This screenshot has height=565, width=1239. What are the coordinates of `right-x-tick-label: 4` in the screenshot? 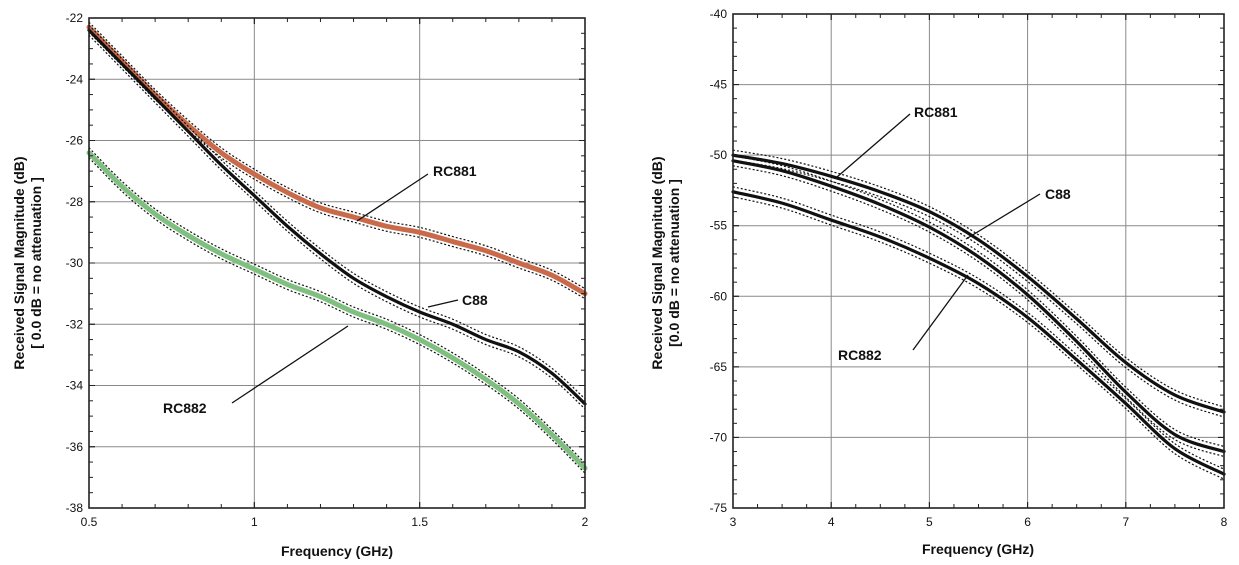 It's located at (831, 522).